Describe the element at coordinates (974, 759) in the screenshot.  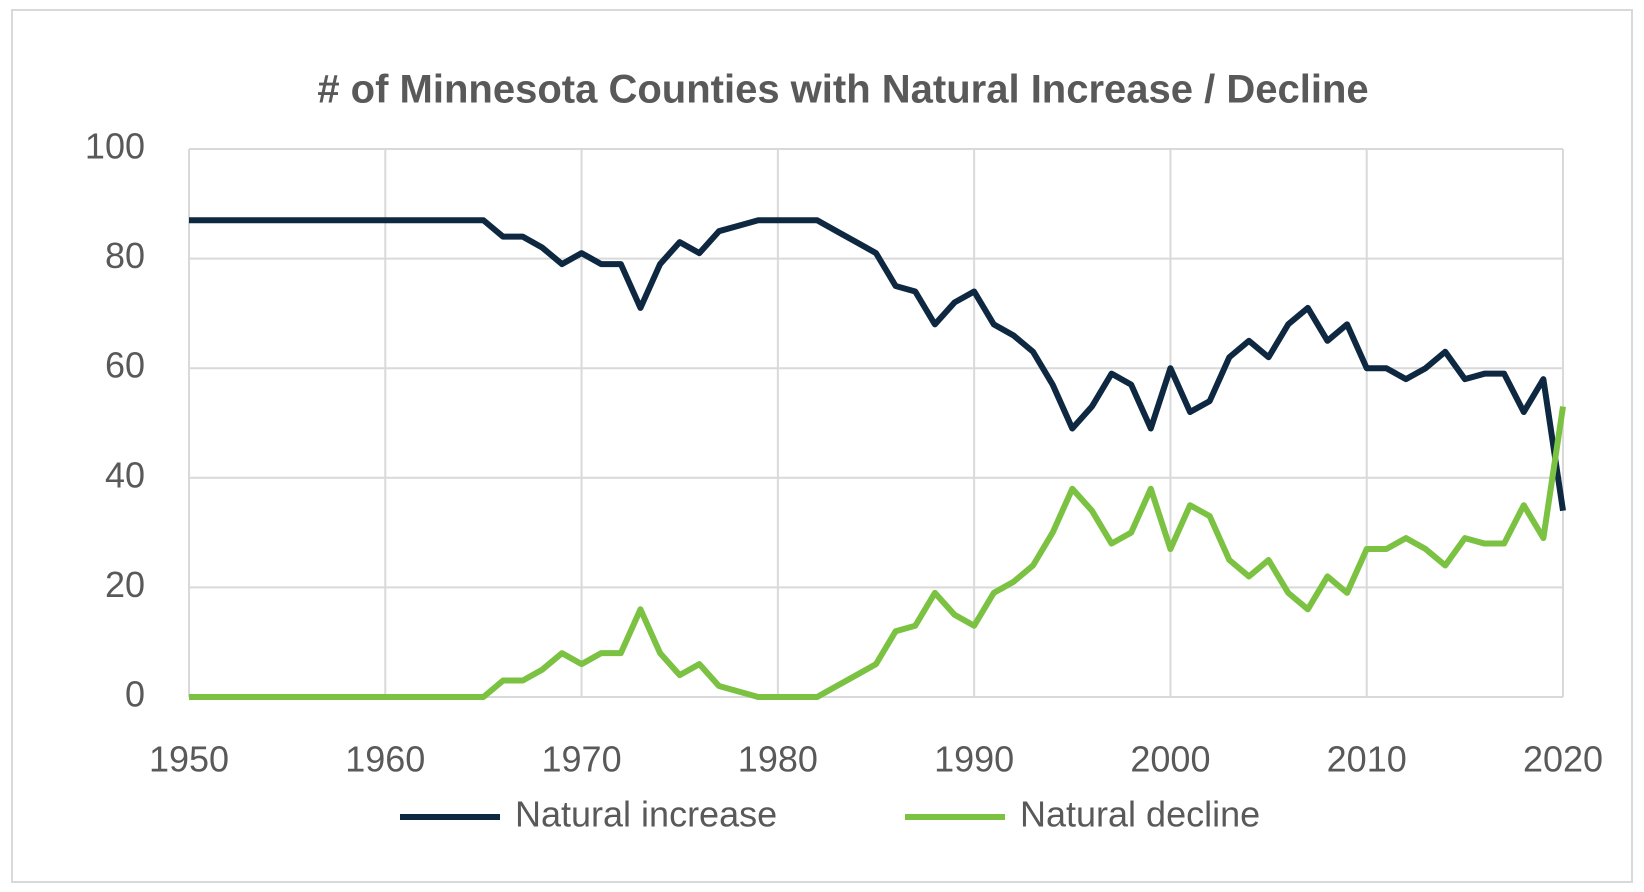
I see `x-tick-label: 1990` at that location.